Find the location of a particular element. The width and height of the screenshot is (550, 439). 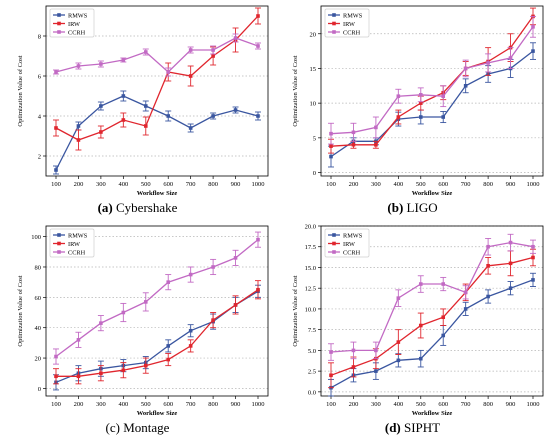

y-tick-label: 5.0 is located at coordinates (312, 351).